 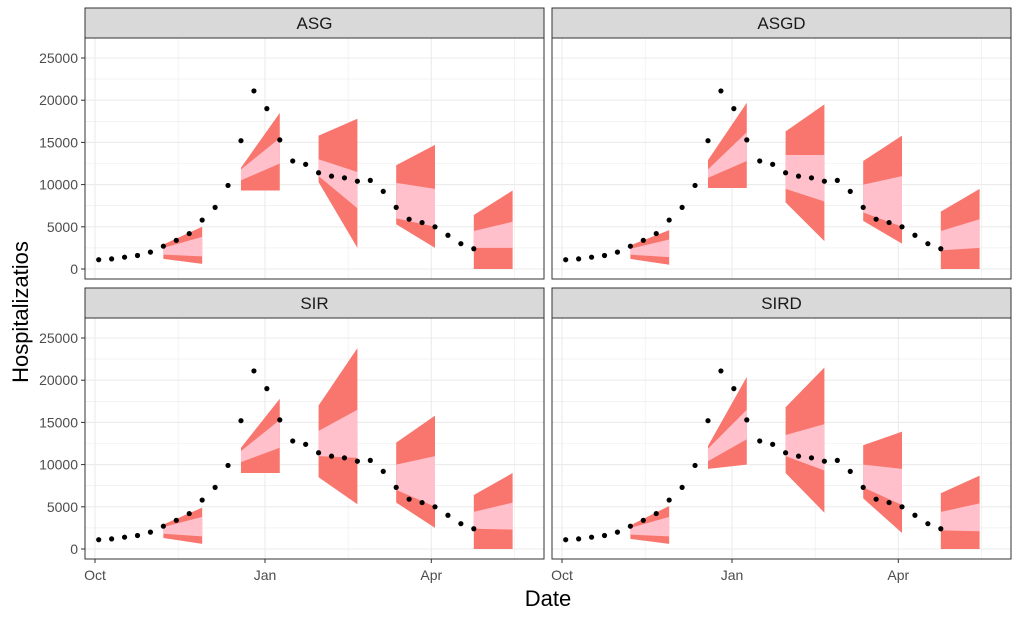 What do you see at coordinates (20, 312) in the screenshot?
I see `y-axis-title: Hospitalizatios` at bounding box center [20, 312].